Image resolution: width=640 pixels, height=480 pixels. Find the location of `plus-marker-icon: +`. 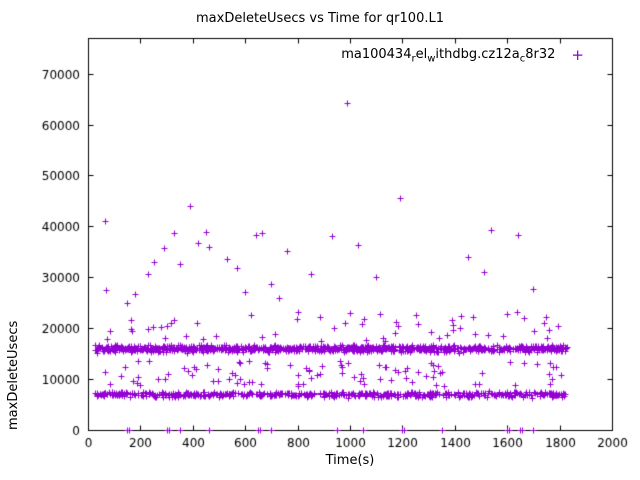

plus-marker-icon: + is located at coordinates (577, 55).